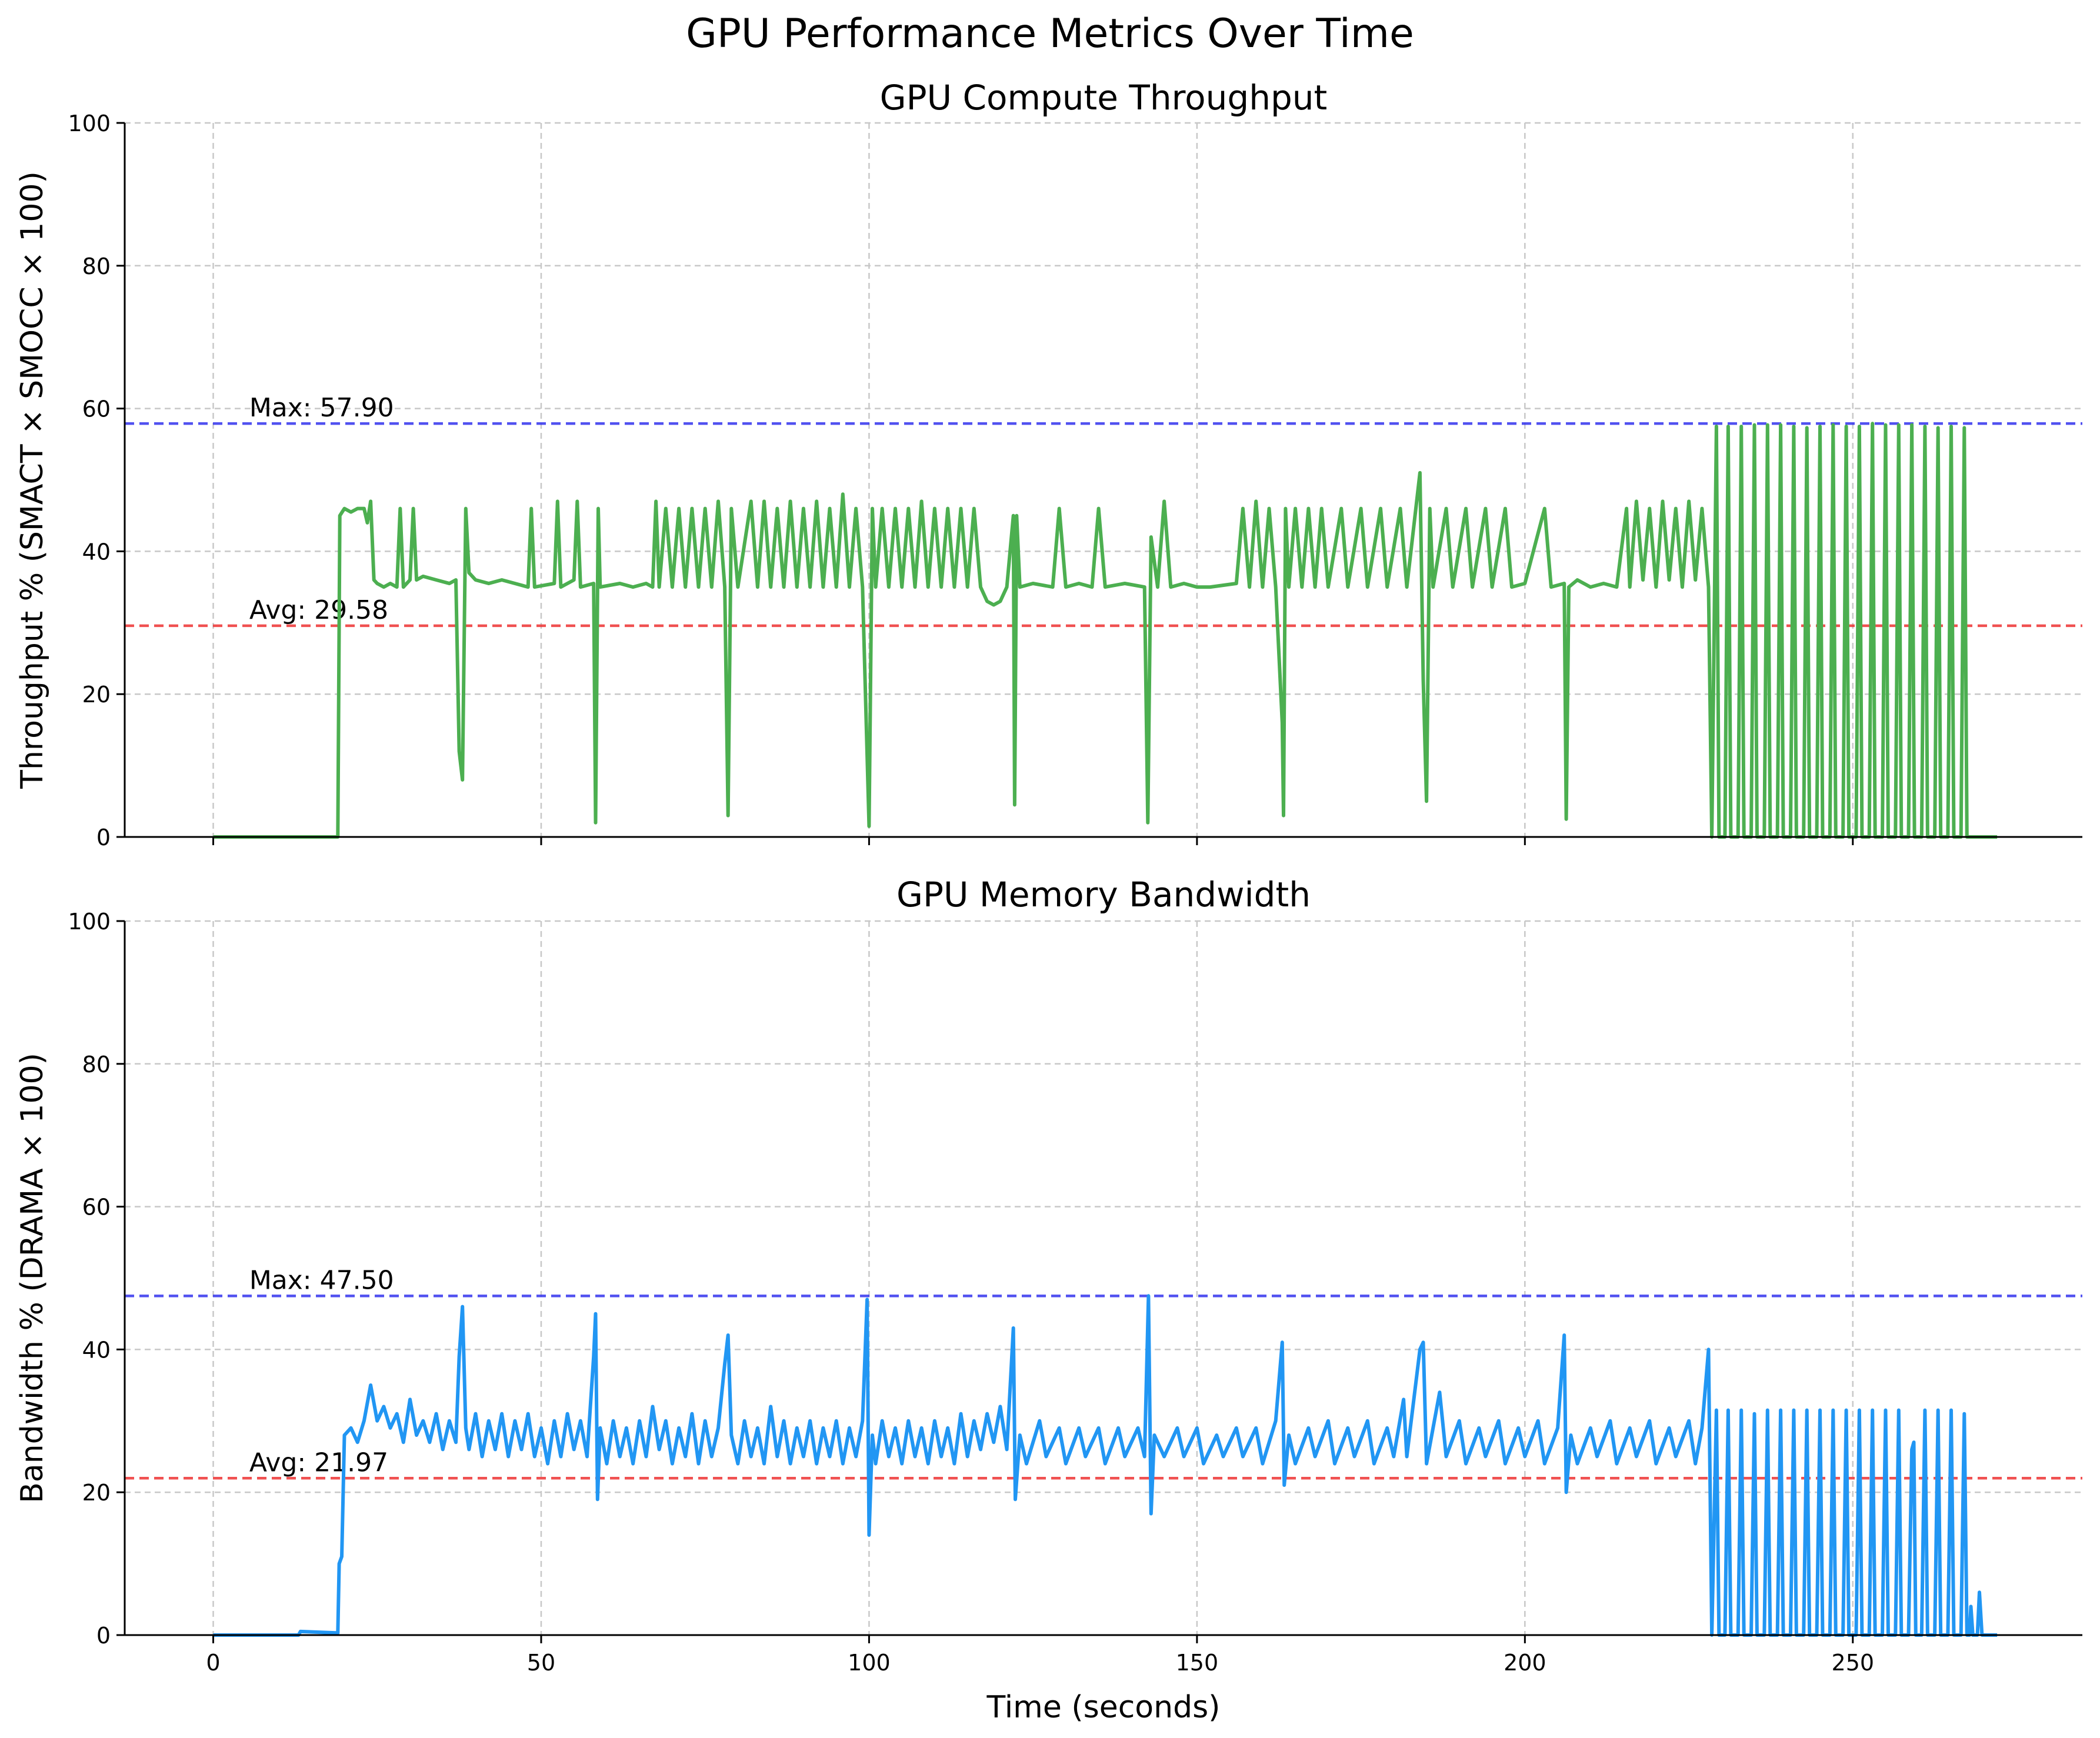 This screenshot has width=2100, height=1738. Describe the element at coordinates (1853, 1663) in the screenshot. I see `x-tick-label: 250` at that location.